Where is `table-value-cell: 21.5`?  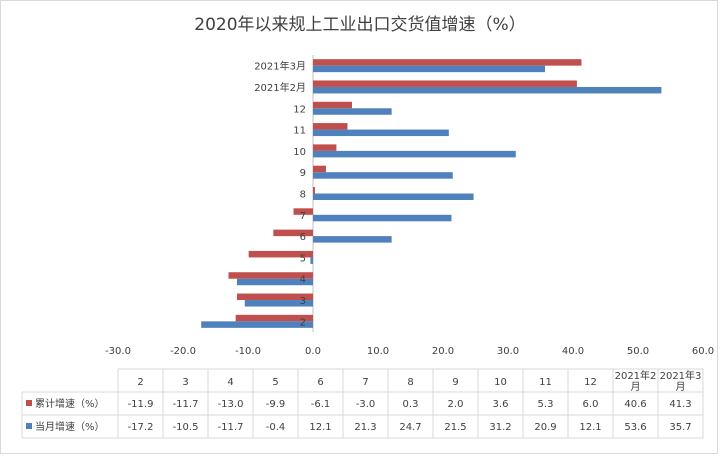
table-value-cell: 21.5 is located at coordinates (455, 427).